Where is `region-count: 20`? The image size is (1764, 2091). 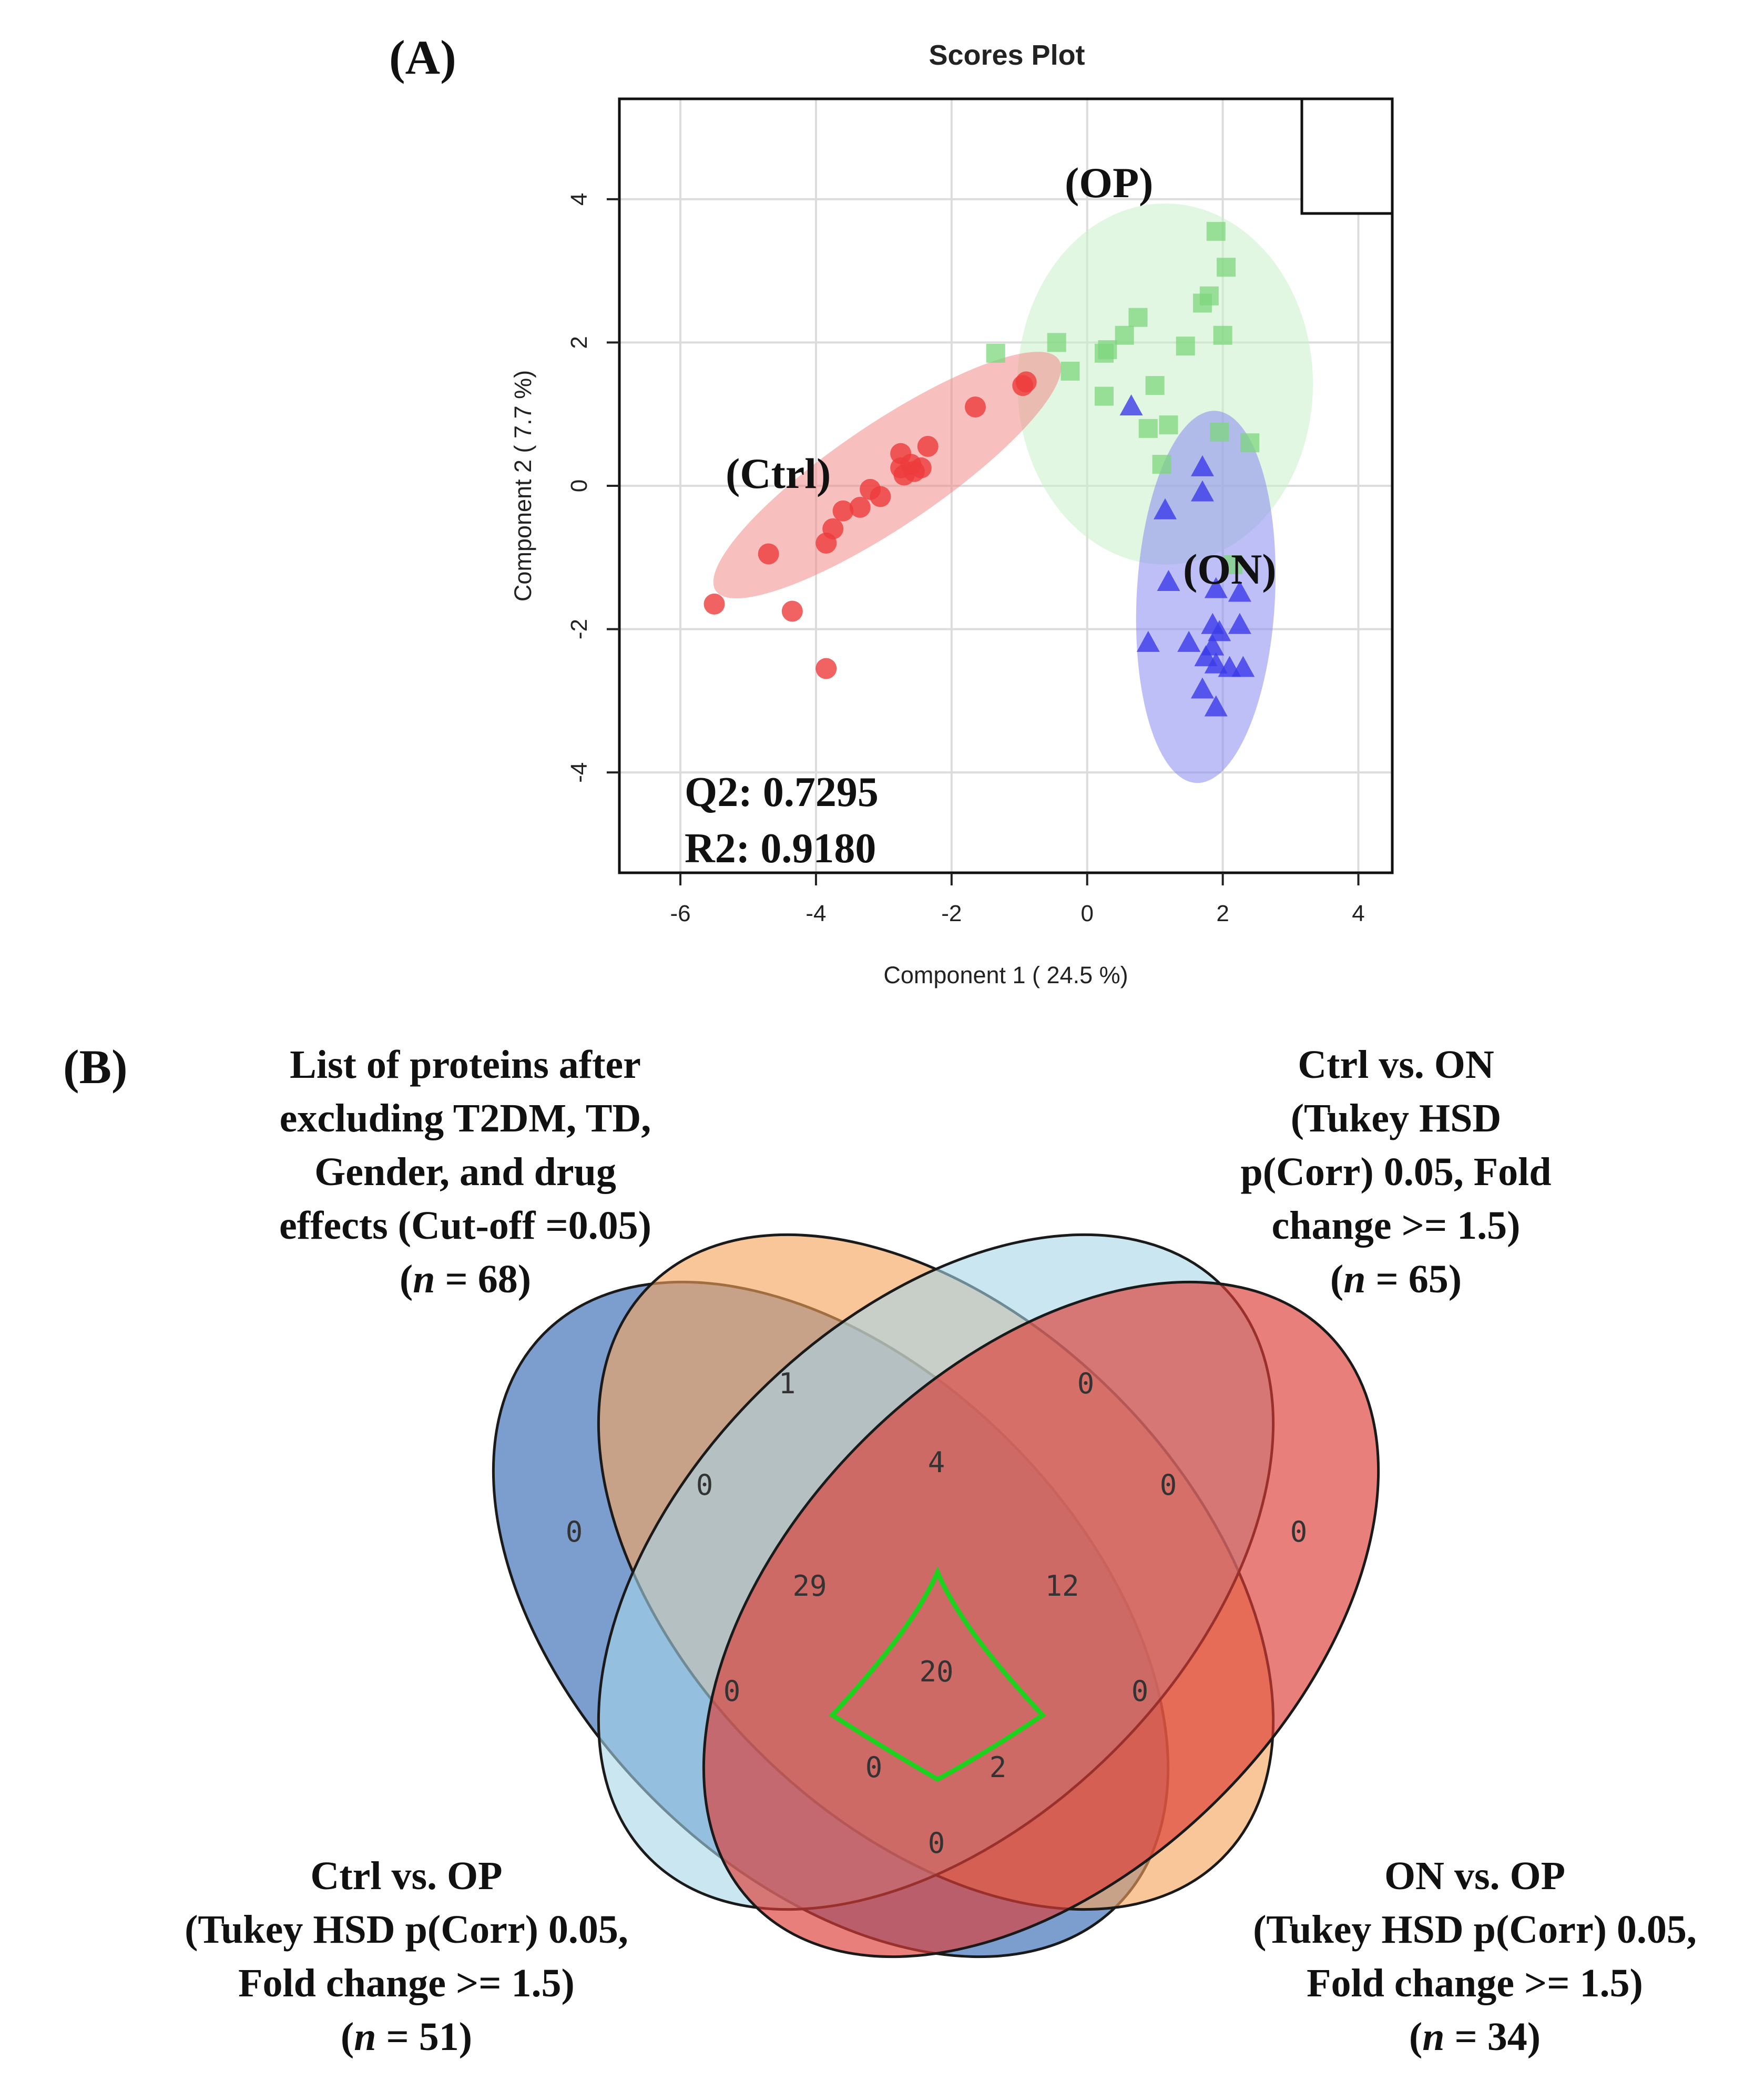
region-count: 20 is located at coordinates (936, 1671).